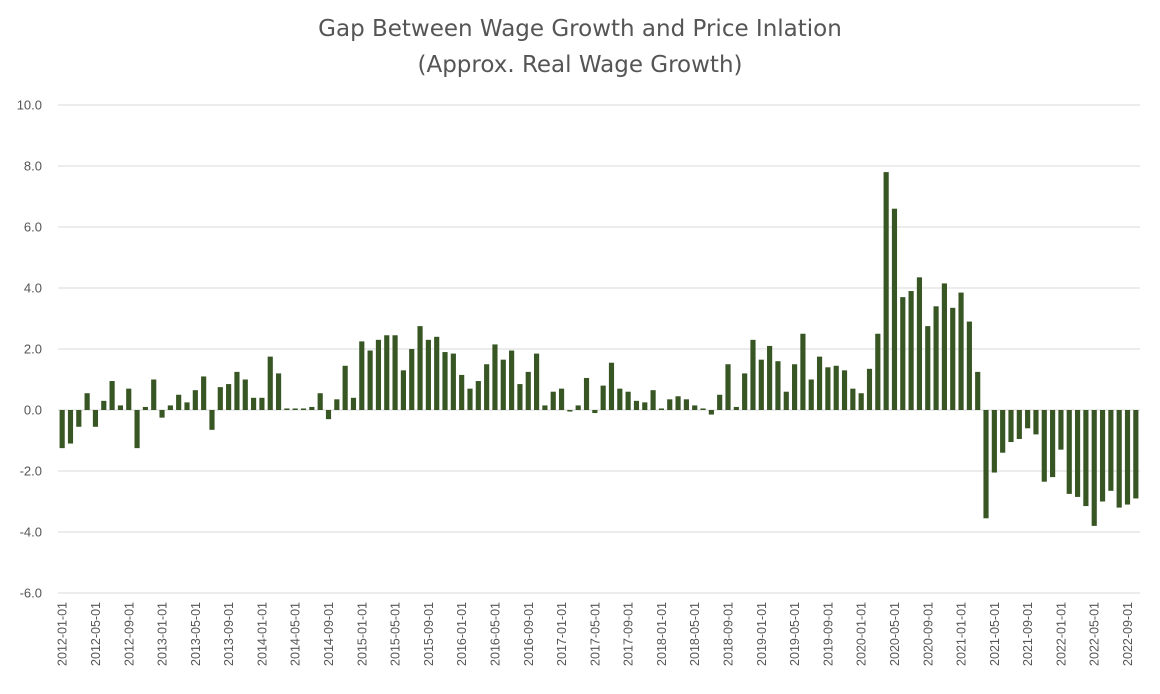 This screenshot has width=1160, height=694. What do you see at coordinates (1128, 634) in the screenshot?
I see `x-tick-label: 2022-09-01` at bounding box center [1128, 634].